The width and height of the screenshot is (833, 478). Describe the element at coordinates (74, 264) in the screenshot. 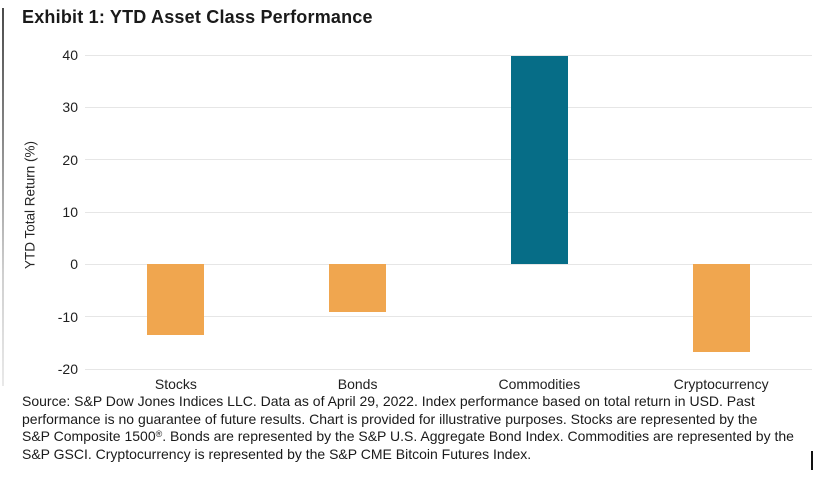

I see `y-tick-label-0: 0` at that location.